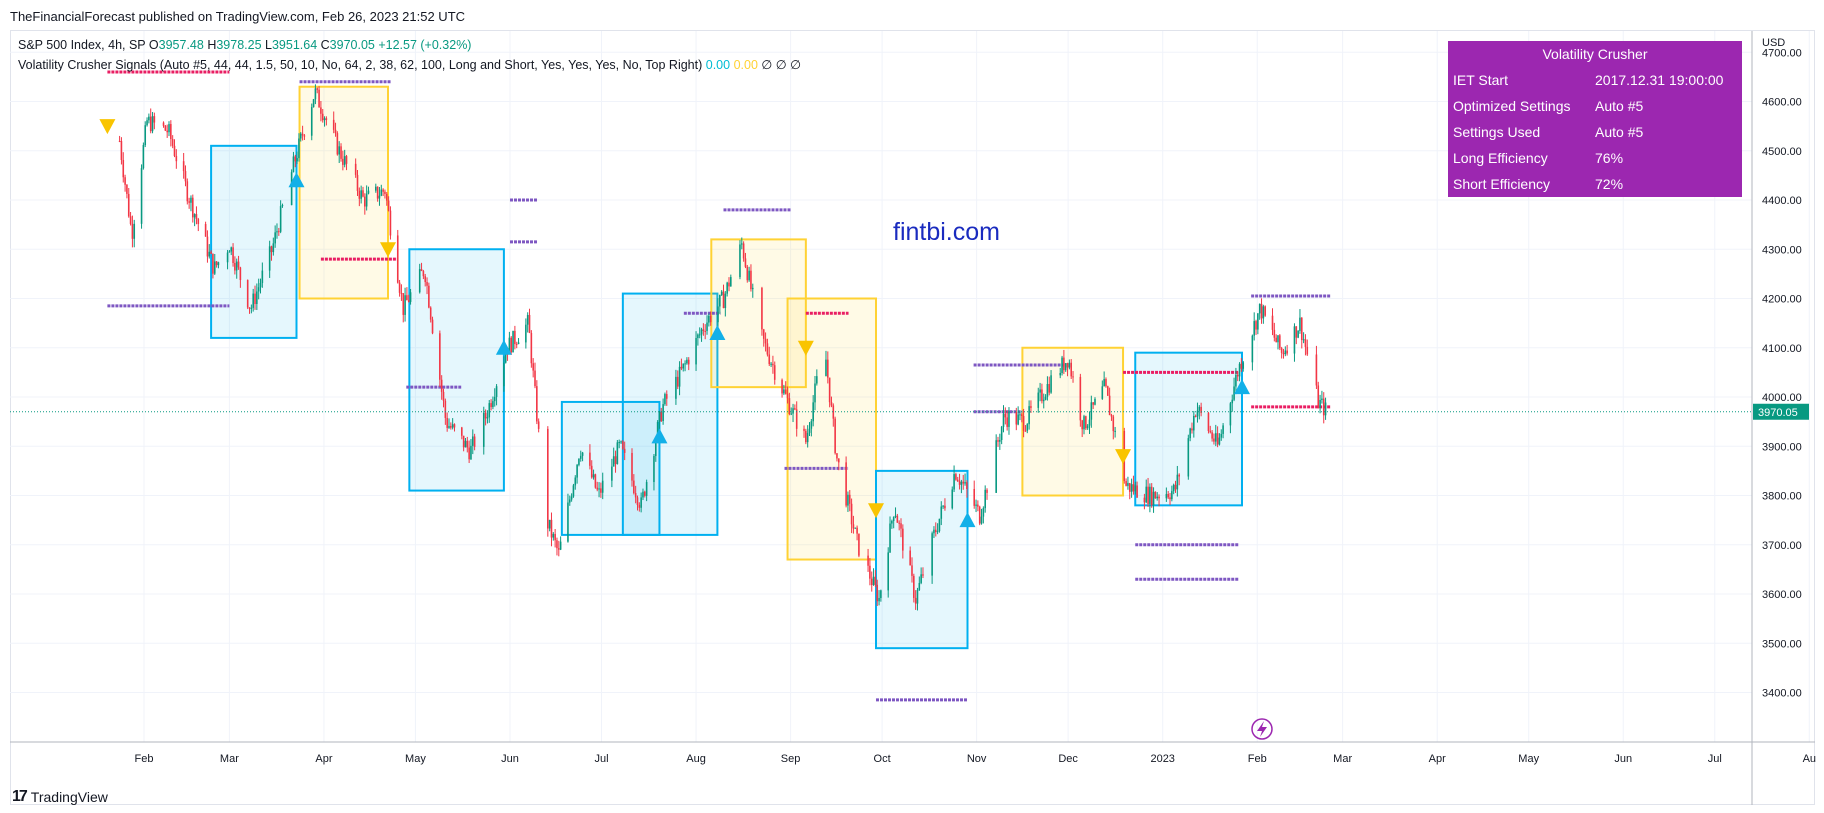  I want to click on table-row: Long Efficiency 76%, so click(1595, 158).